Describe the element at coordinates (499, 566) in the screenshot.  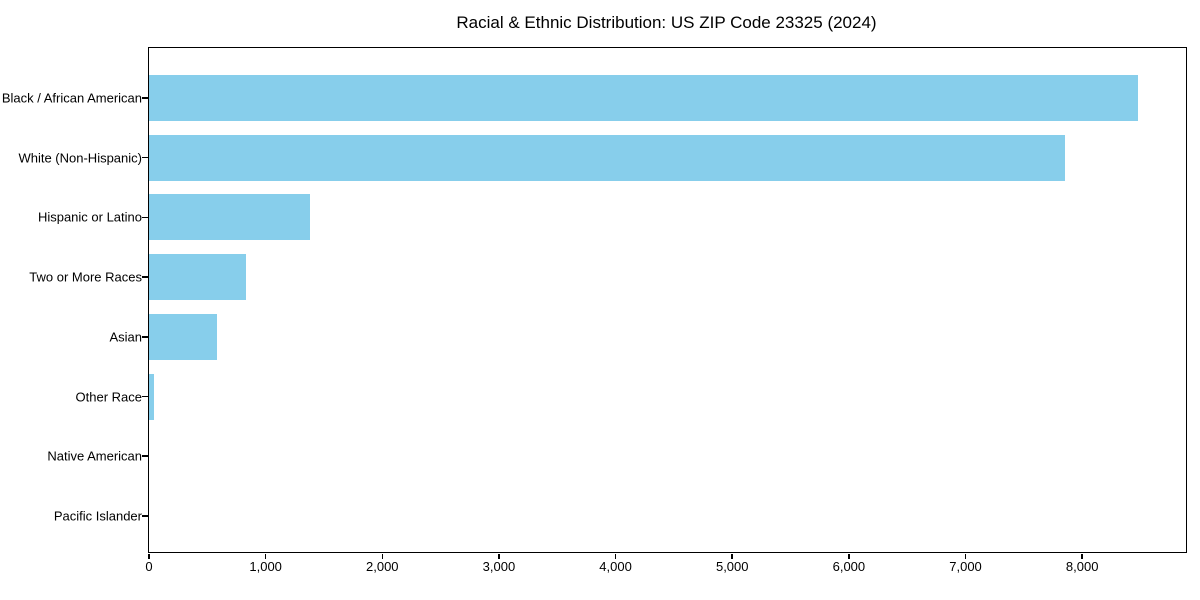
I see `x-axis-tick-label: 3,000` at that location.